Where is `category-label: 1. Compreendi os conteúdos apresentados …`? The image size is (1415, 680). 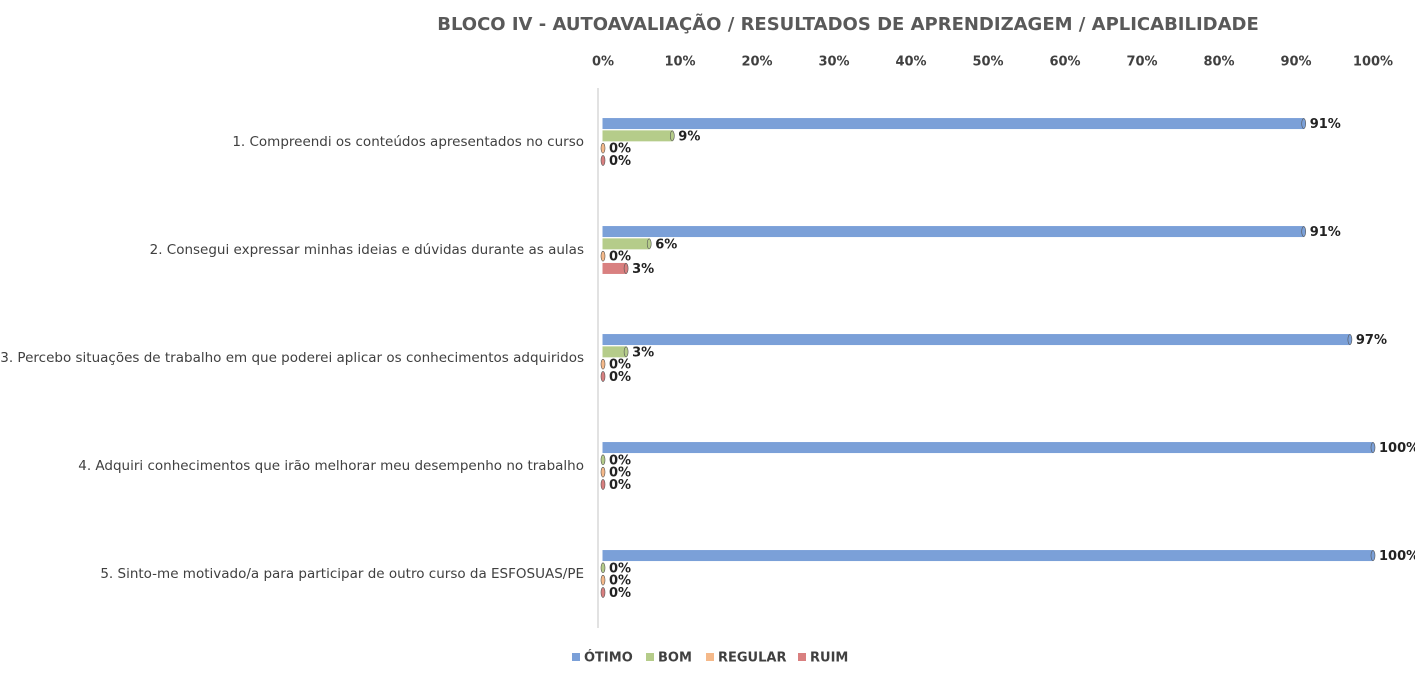 category-label: 1. Compreendi os conteúdos apresentados … is located at coordinates (408, 142).